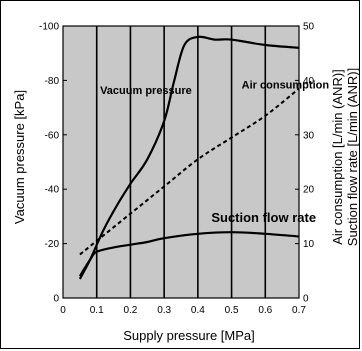 This screenshot has width=362, height=351. I want to click on annotation-label: Suction flow rate, so click(263, 217).